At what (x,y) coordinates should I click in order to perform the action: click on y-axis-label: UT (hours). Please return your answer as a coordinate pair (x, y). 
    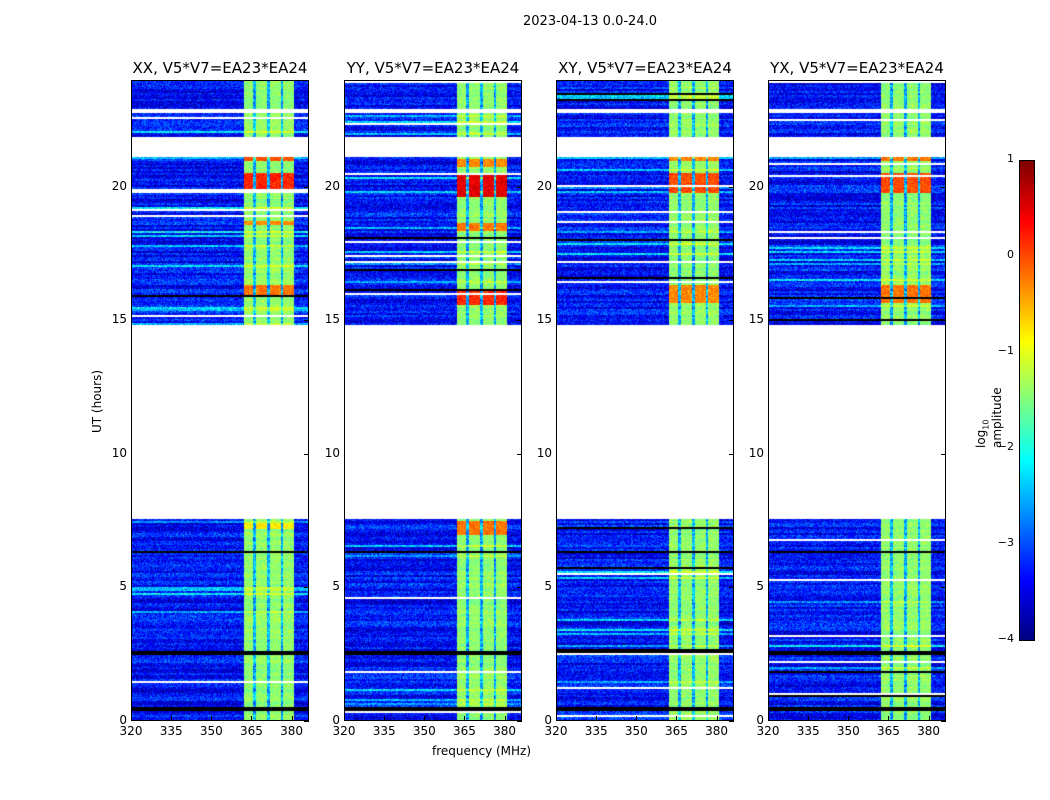
    Looking at the image, I should click on (97, 401).